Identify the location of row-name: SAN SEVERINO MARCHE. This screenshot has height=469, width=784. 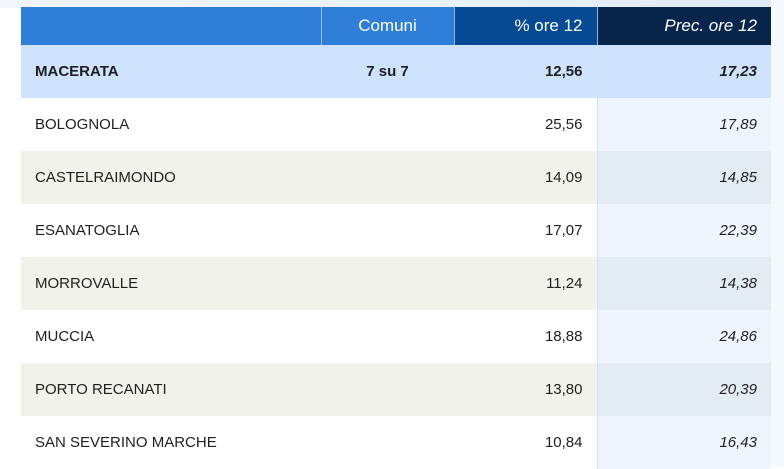
(171, 442).